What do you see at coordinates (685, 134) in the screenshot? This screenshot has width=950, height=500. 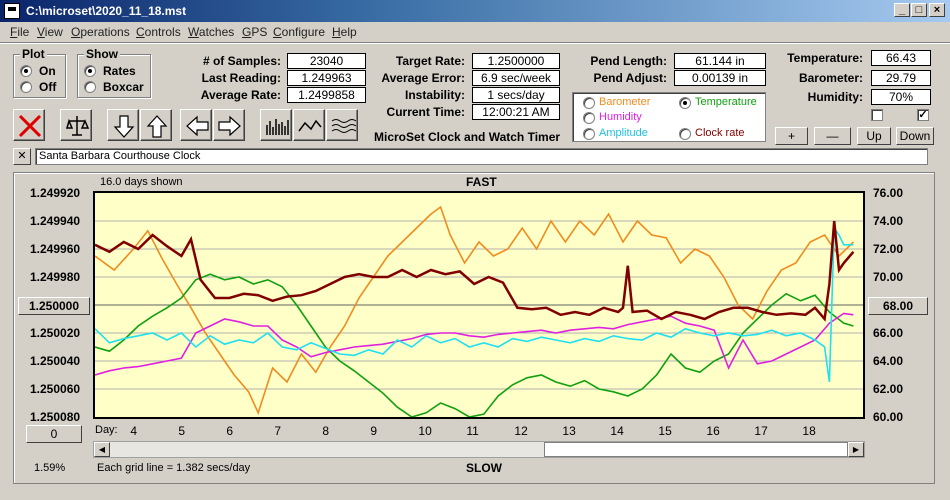 I see `clockrate-radio` at bounding box center [685, 134].